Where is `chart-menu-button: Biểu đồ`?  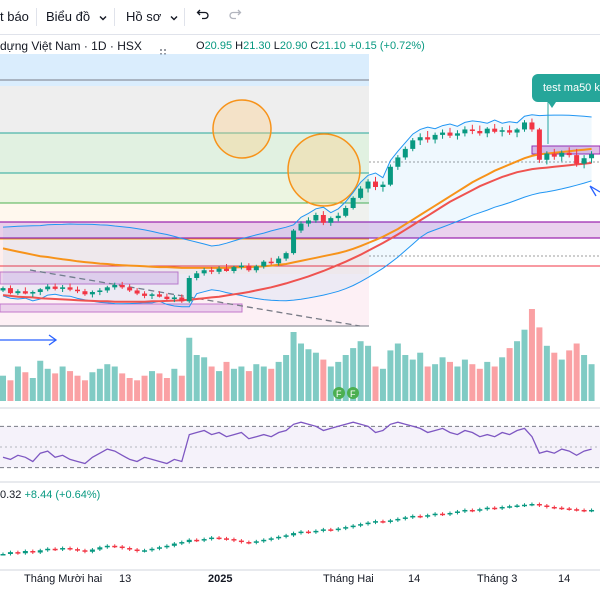 chart-menu-button: Biểu đồ is located at coordinates (77, 17).